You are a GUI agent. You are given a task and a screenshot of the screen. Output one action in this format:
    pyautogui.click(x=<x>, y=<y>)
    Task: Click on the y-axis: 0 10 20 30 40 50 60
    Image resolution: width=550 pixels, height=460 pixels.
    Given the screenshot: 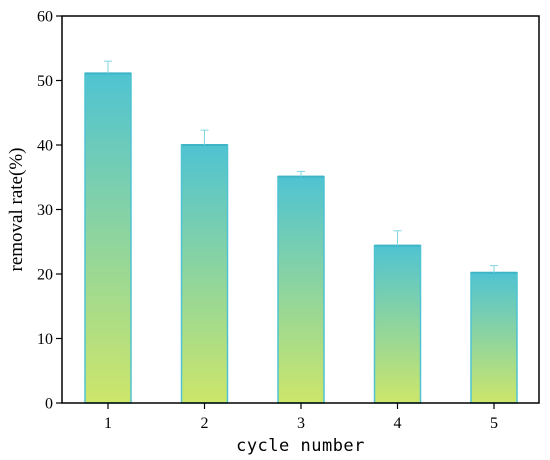 What is the action you would take?
    pyautogui.click(x=49, y=211)
    